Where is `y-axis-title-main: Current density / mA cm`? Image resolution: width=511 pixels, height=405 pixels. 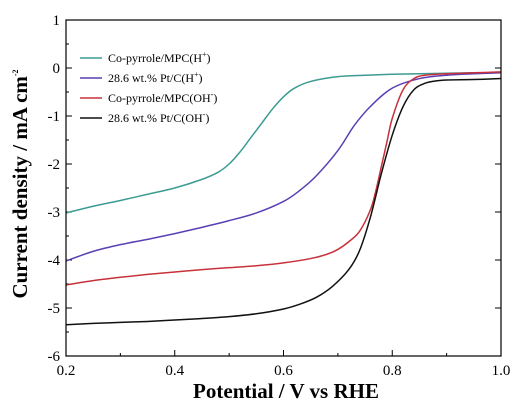
y-axis-title-main: Current density / mA cm is located at coordinates (20, 187).